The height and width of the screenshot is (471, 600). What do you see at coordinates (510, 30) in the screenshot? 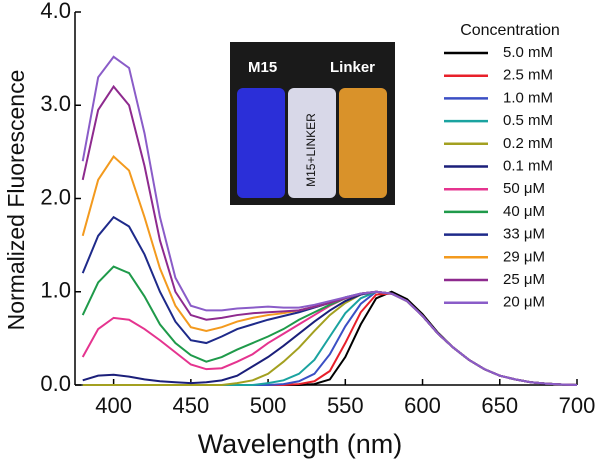
I see `legend-title: Concentration` at bounding box center [510, 30].